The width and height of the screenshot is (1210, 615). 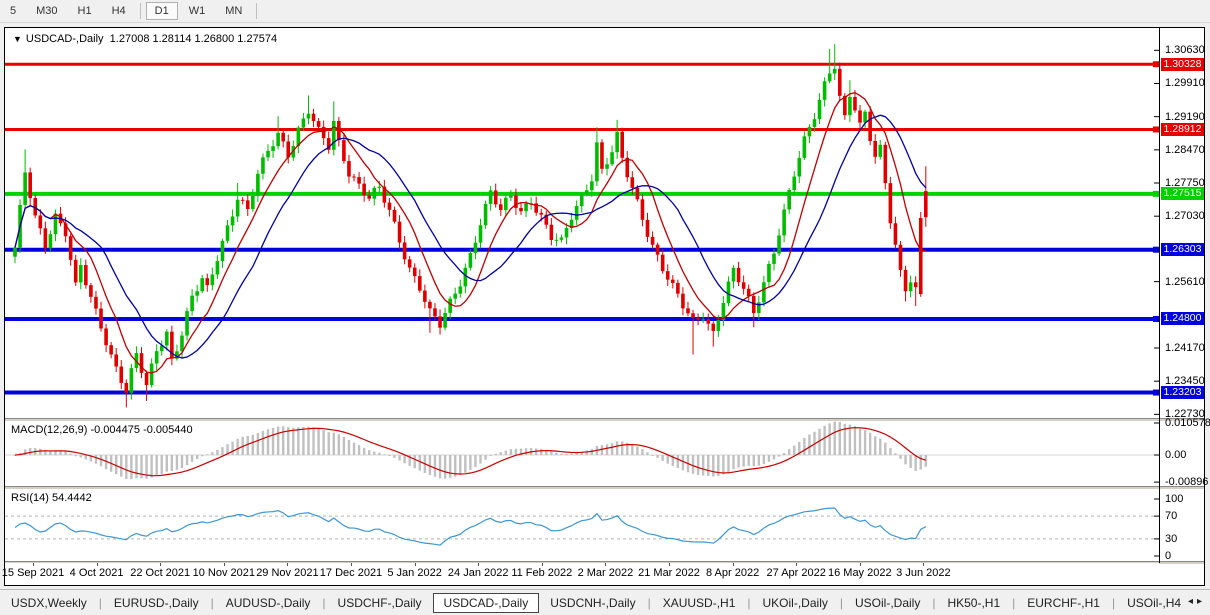 I want to click on rsi-label: RSI(14) 54.4442, so click(x=51, y=498).